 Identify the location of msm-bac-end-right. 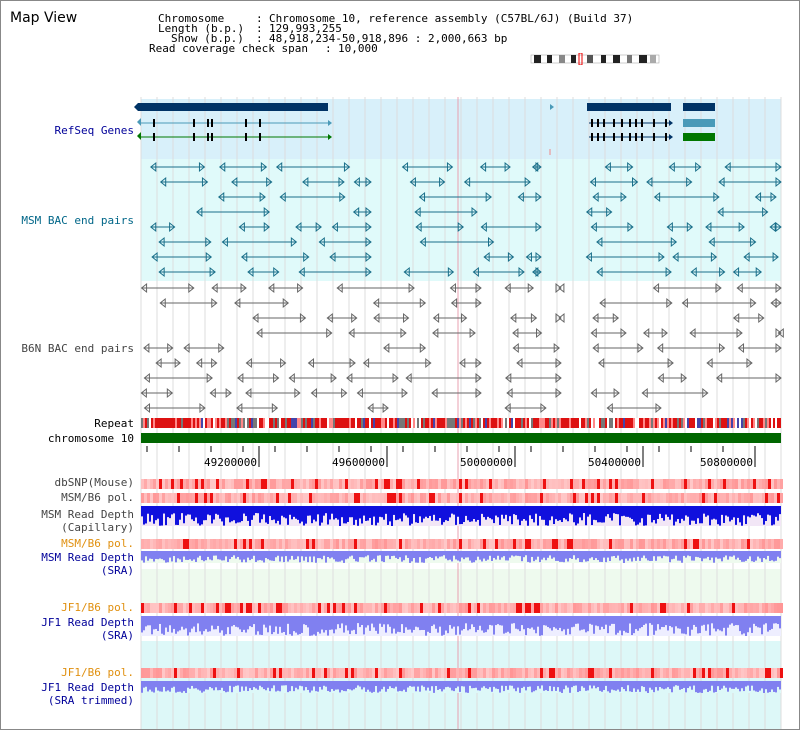
(450, 167).